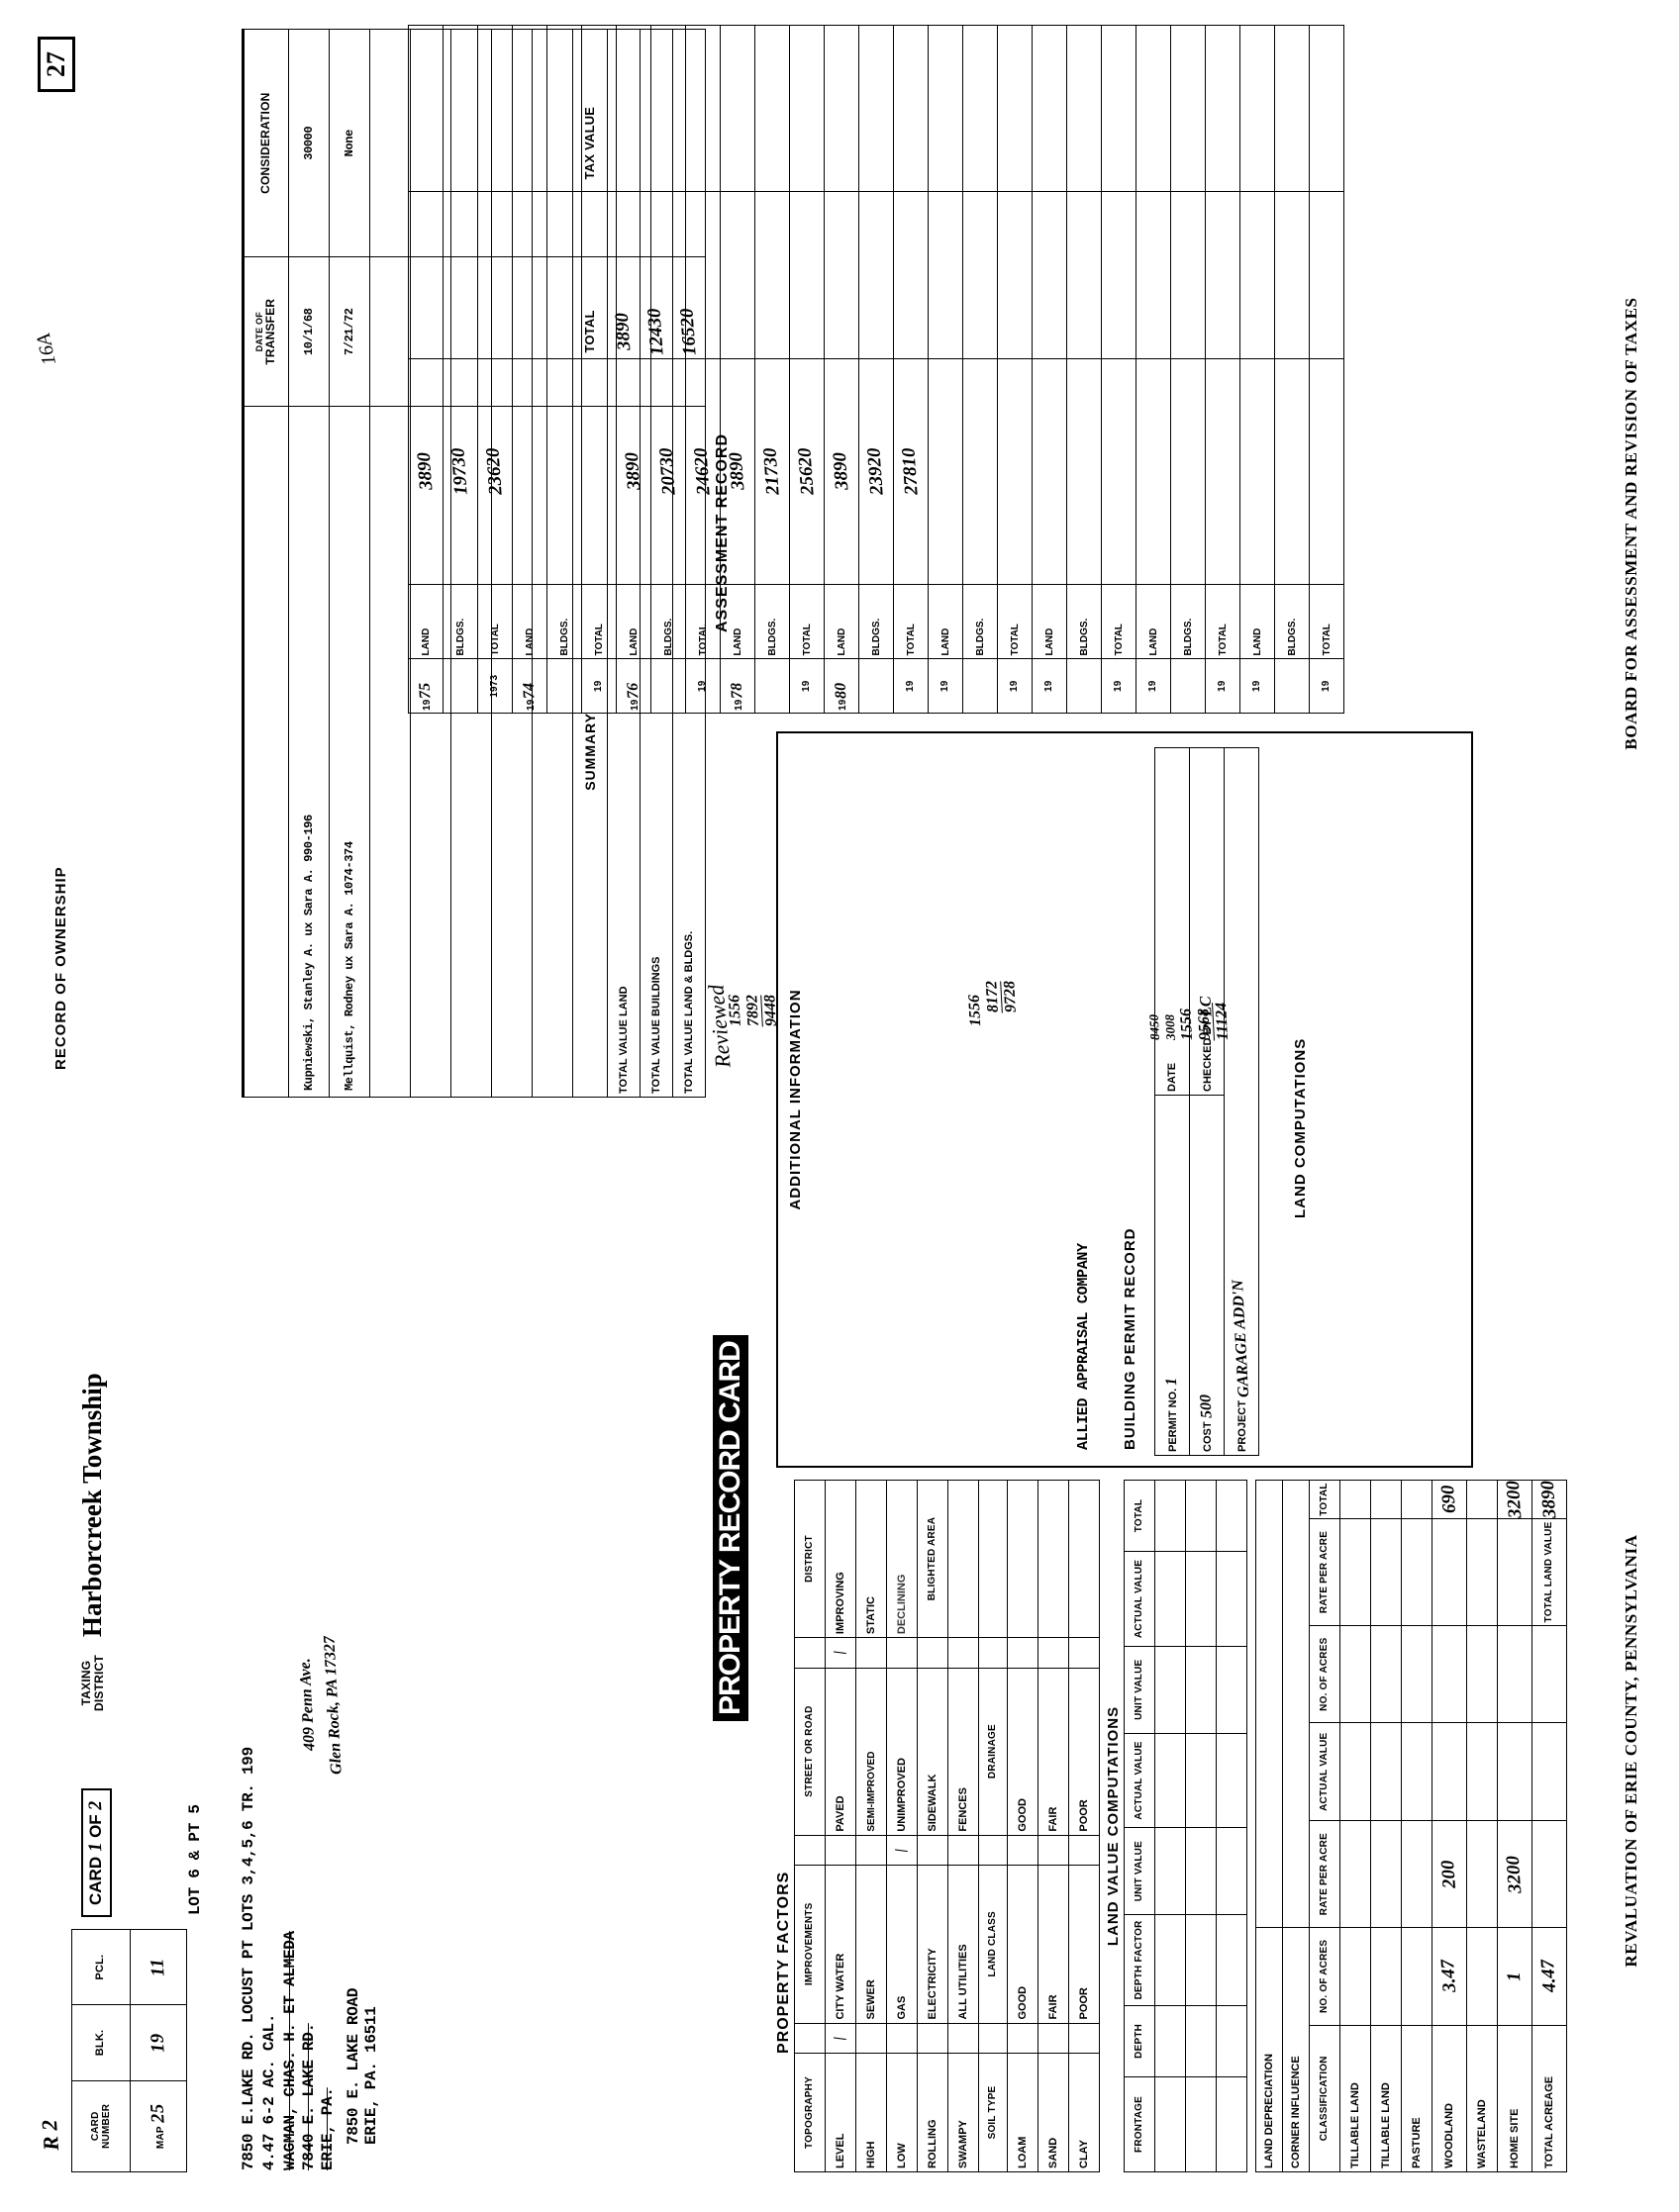  Describe the element at coordinates (841, 2150) in the screenshot. I see `factor-level: LEVEL` at that location.